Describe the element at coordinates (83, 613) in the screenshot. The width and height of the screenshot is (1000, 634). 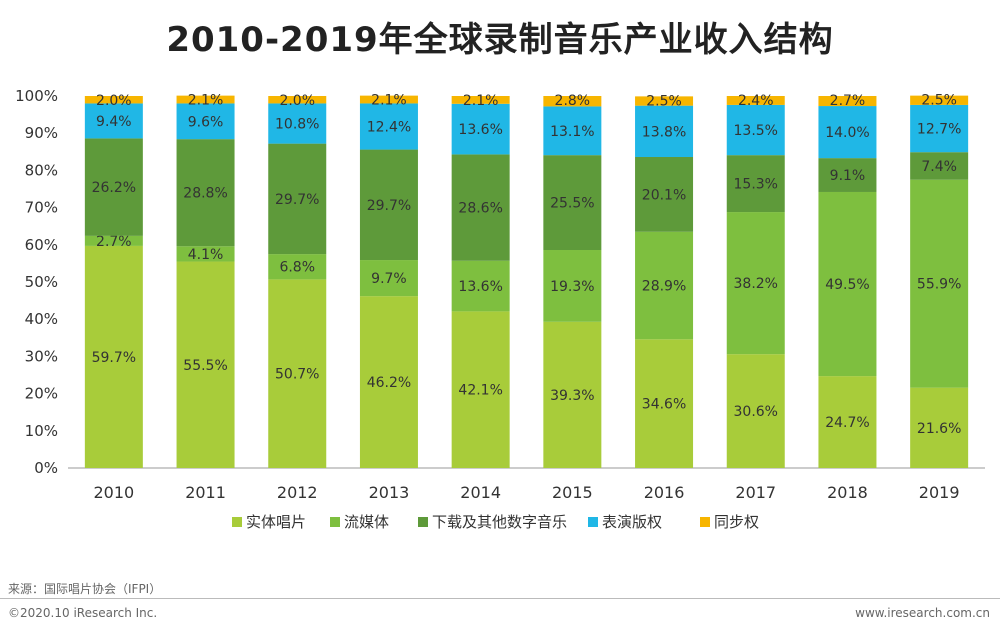
I see `copyright-text: ©2020.10 iResearch Inc.` at that location.